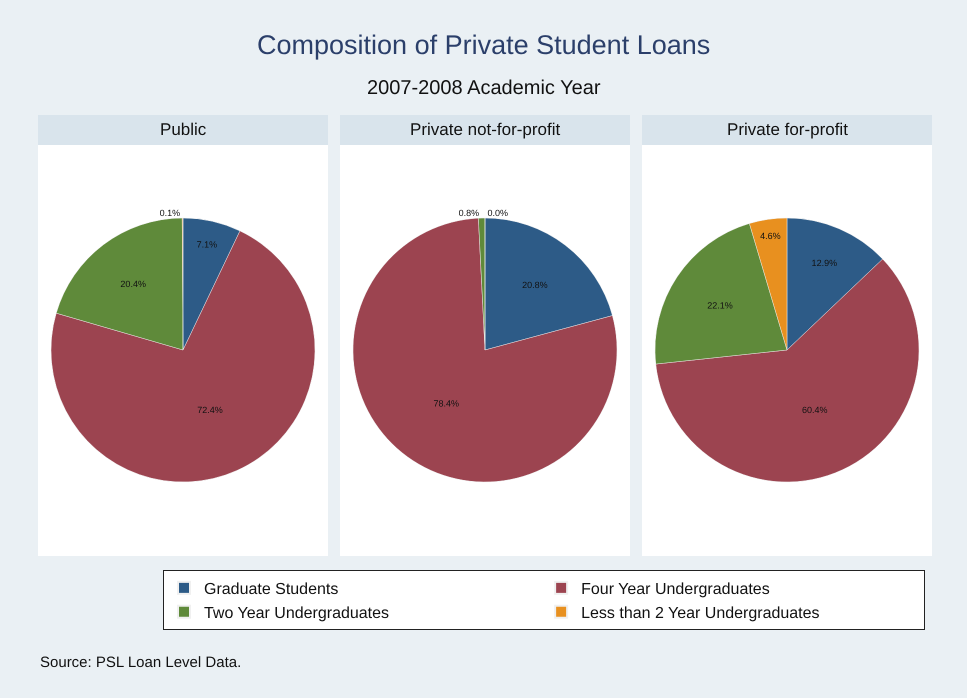  I want to click on legend-label: Less than 2 Year Undergraduates, so click(700, 613).